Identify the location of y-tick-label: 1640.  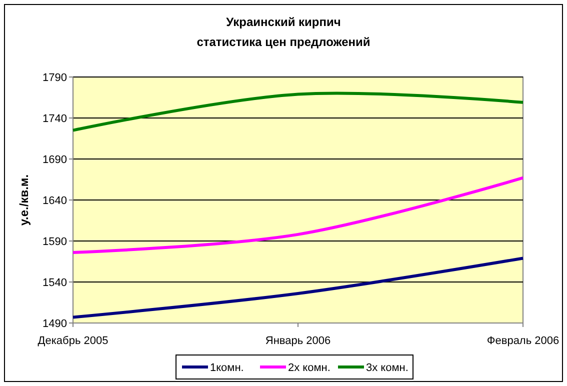
(54, 200).